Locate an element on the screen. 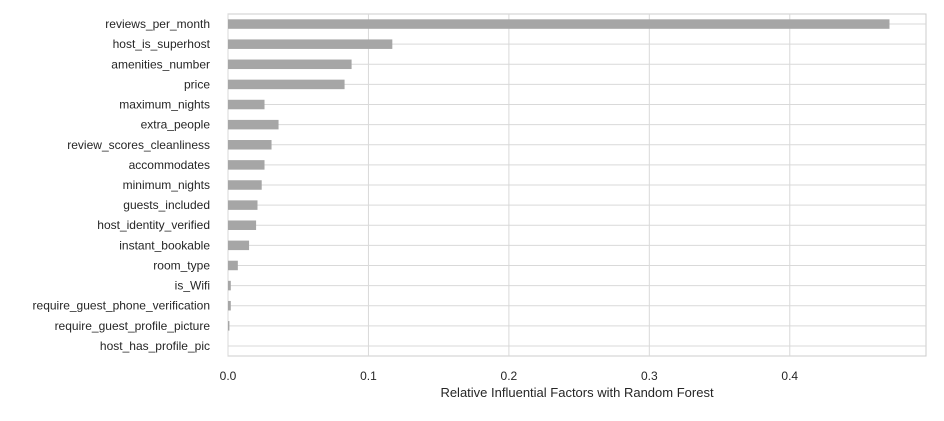 Image resolution: width=944 pixels, height=421 pixels. y-tick-label: review_scores_cleanliness is located at coordinates (138, 145).